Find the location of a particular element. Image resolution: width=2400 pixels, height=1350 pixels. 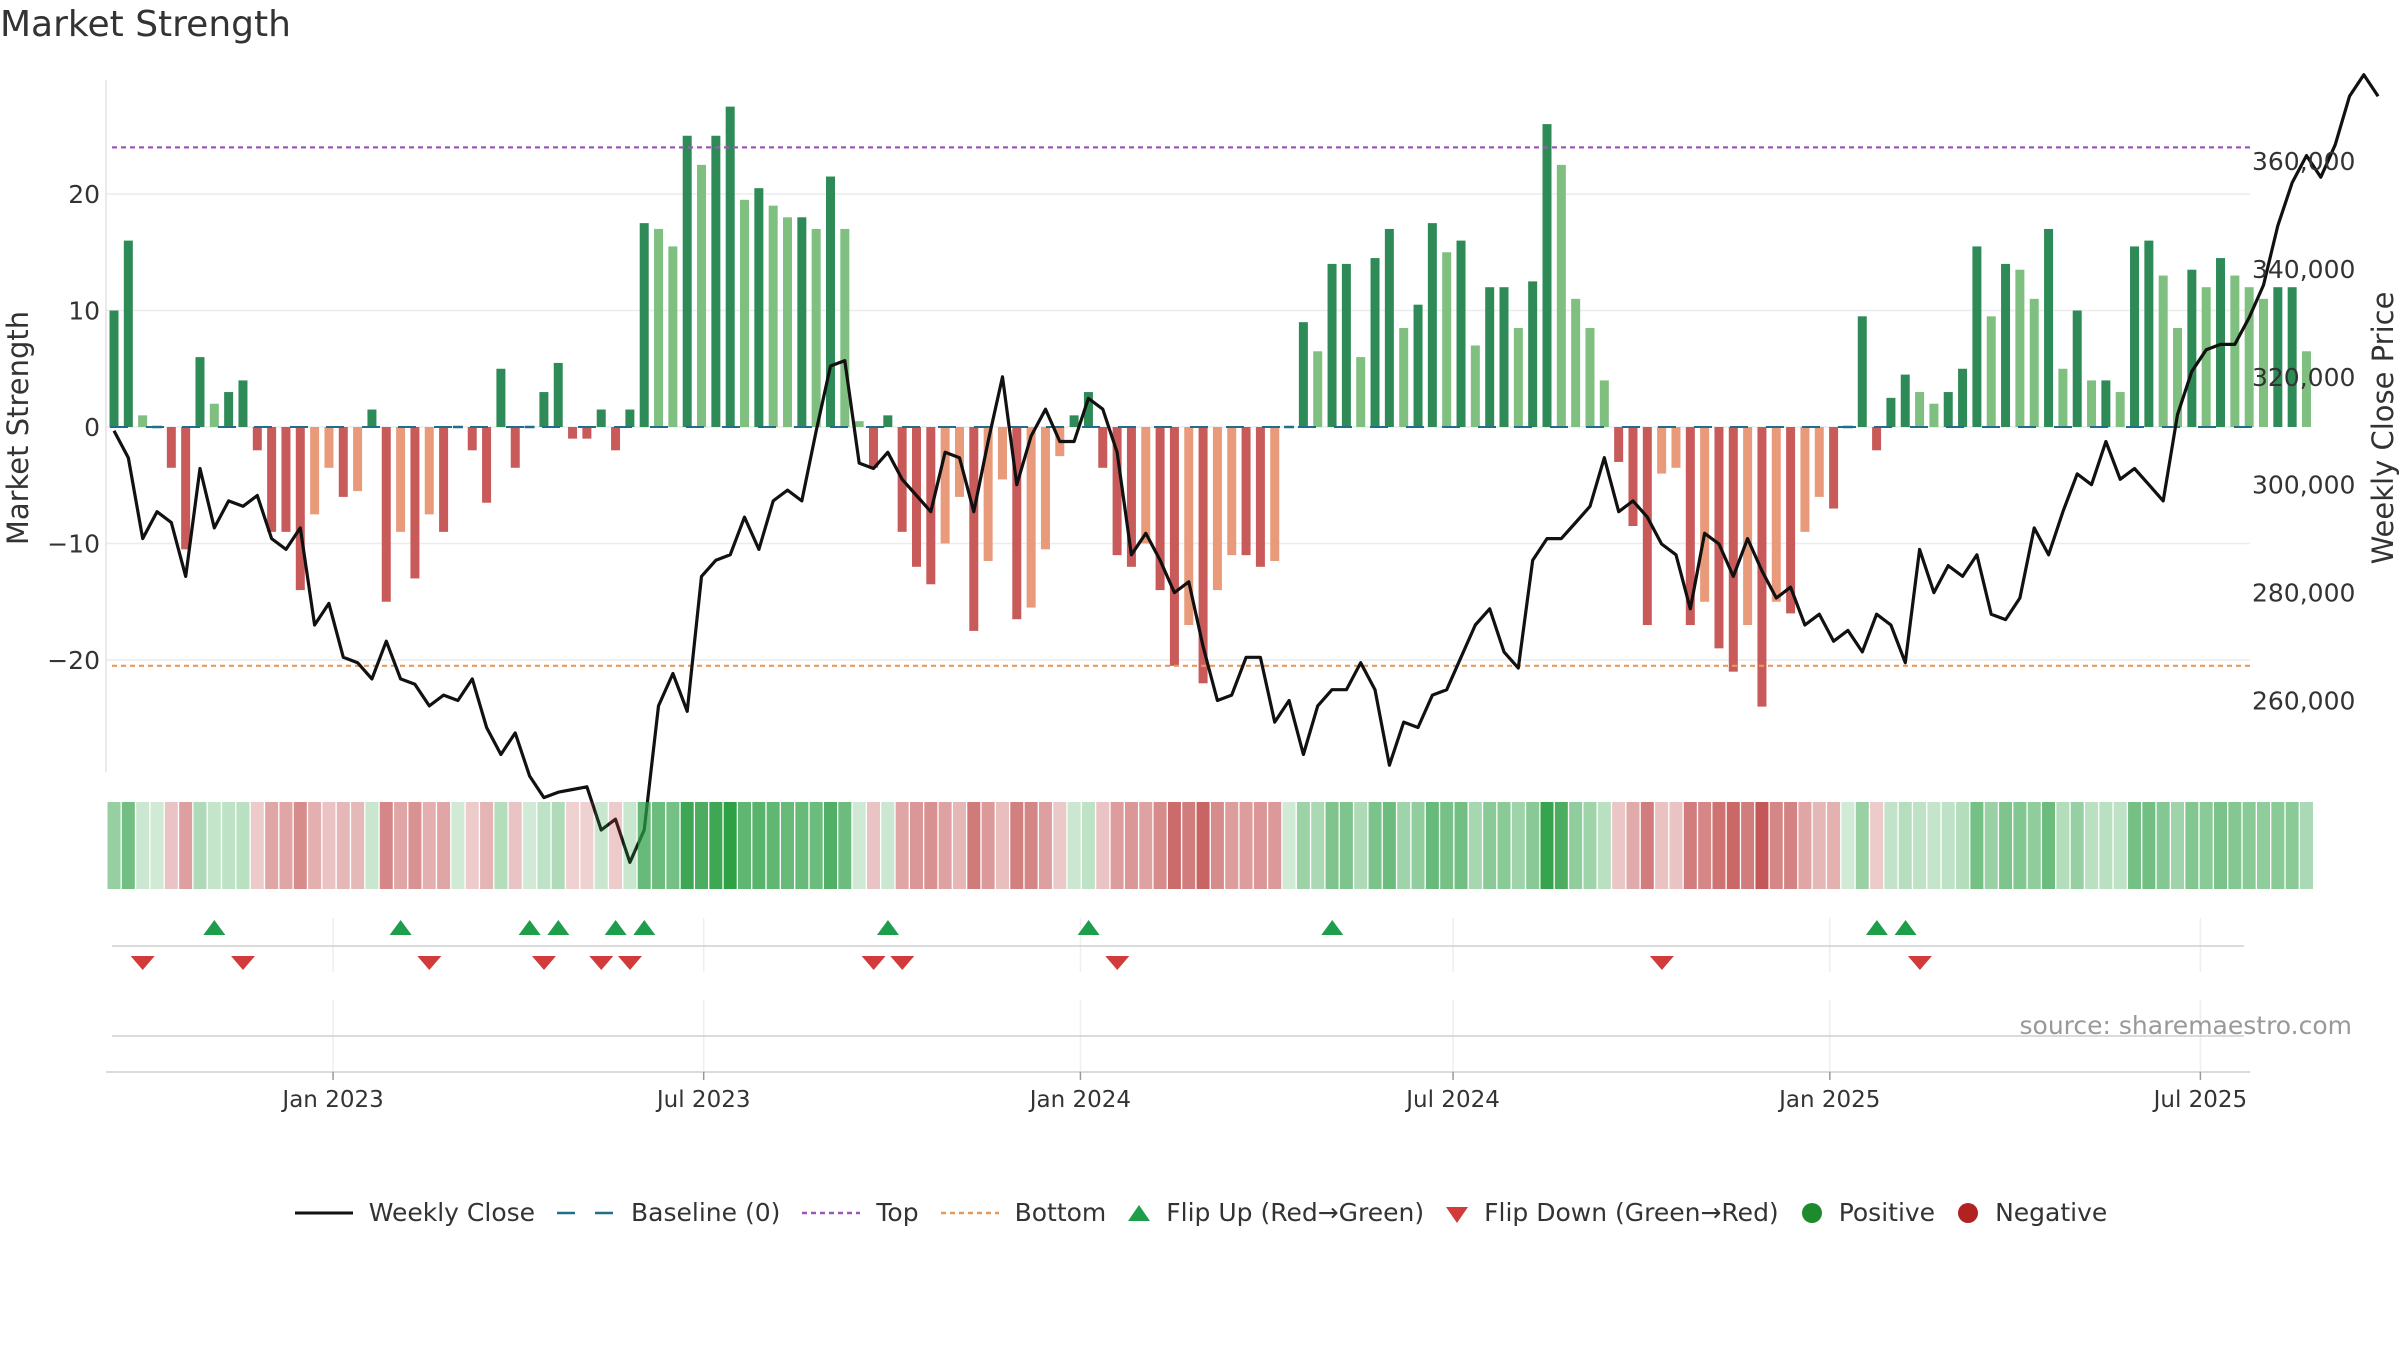

strength-heat-strip is located at coordinates (1210, 845).